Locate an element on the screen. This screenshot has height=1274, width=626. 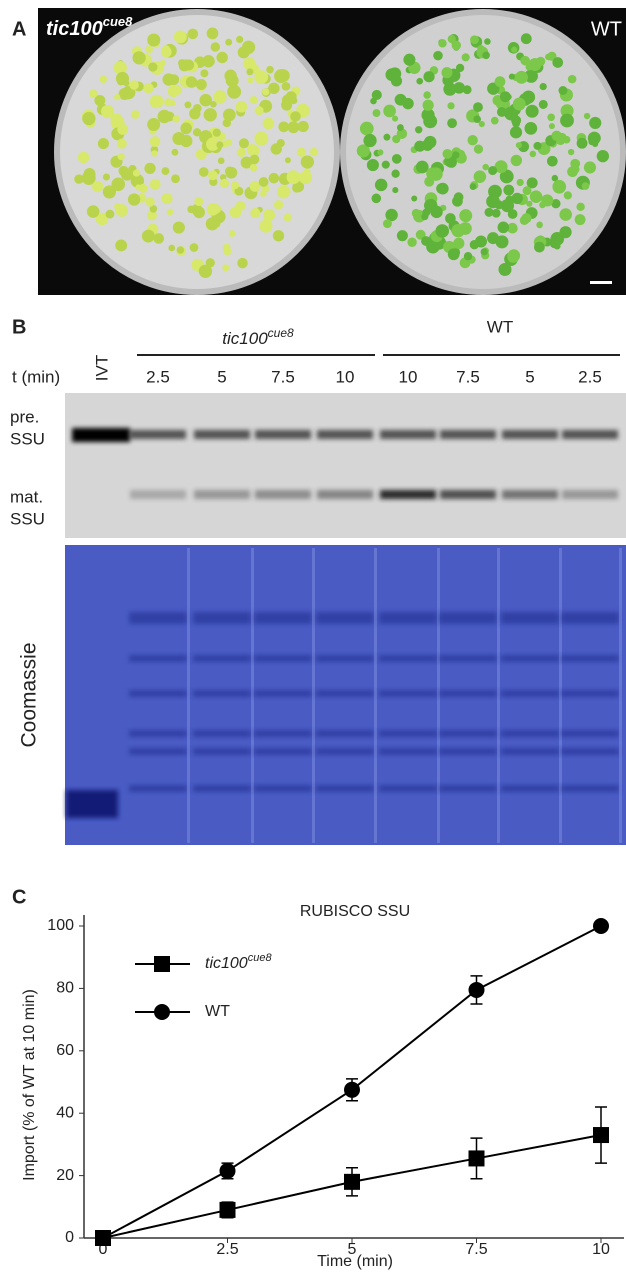
band-label: mat. is located at coordinates (26, 496).